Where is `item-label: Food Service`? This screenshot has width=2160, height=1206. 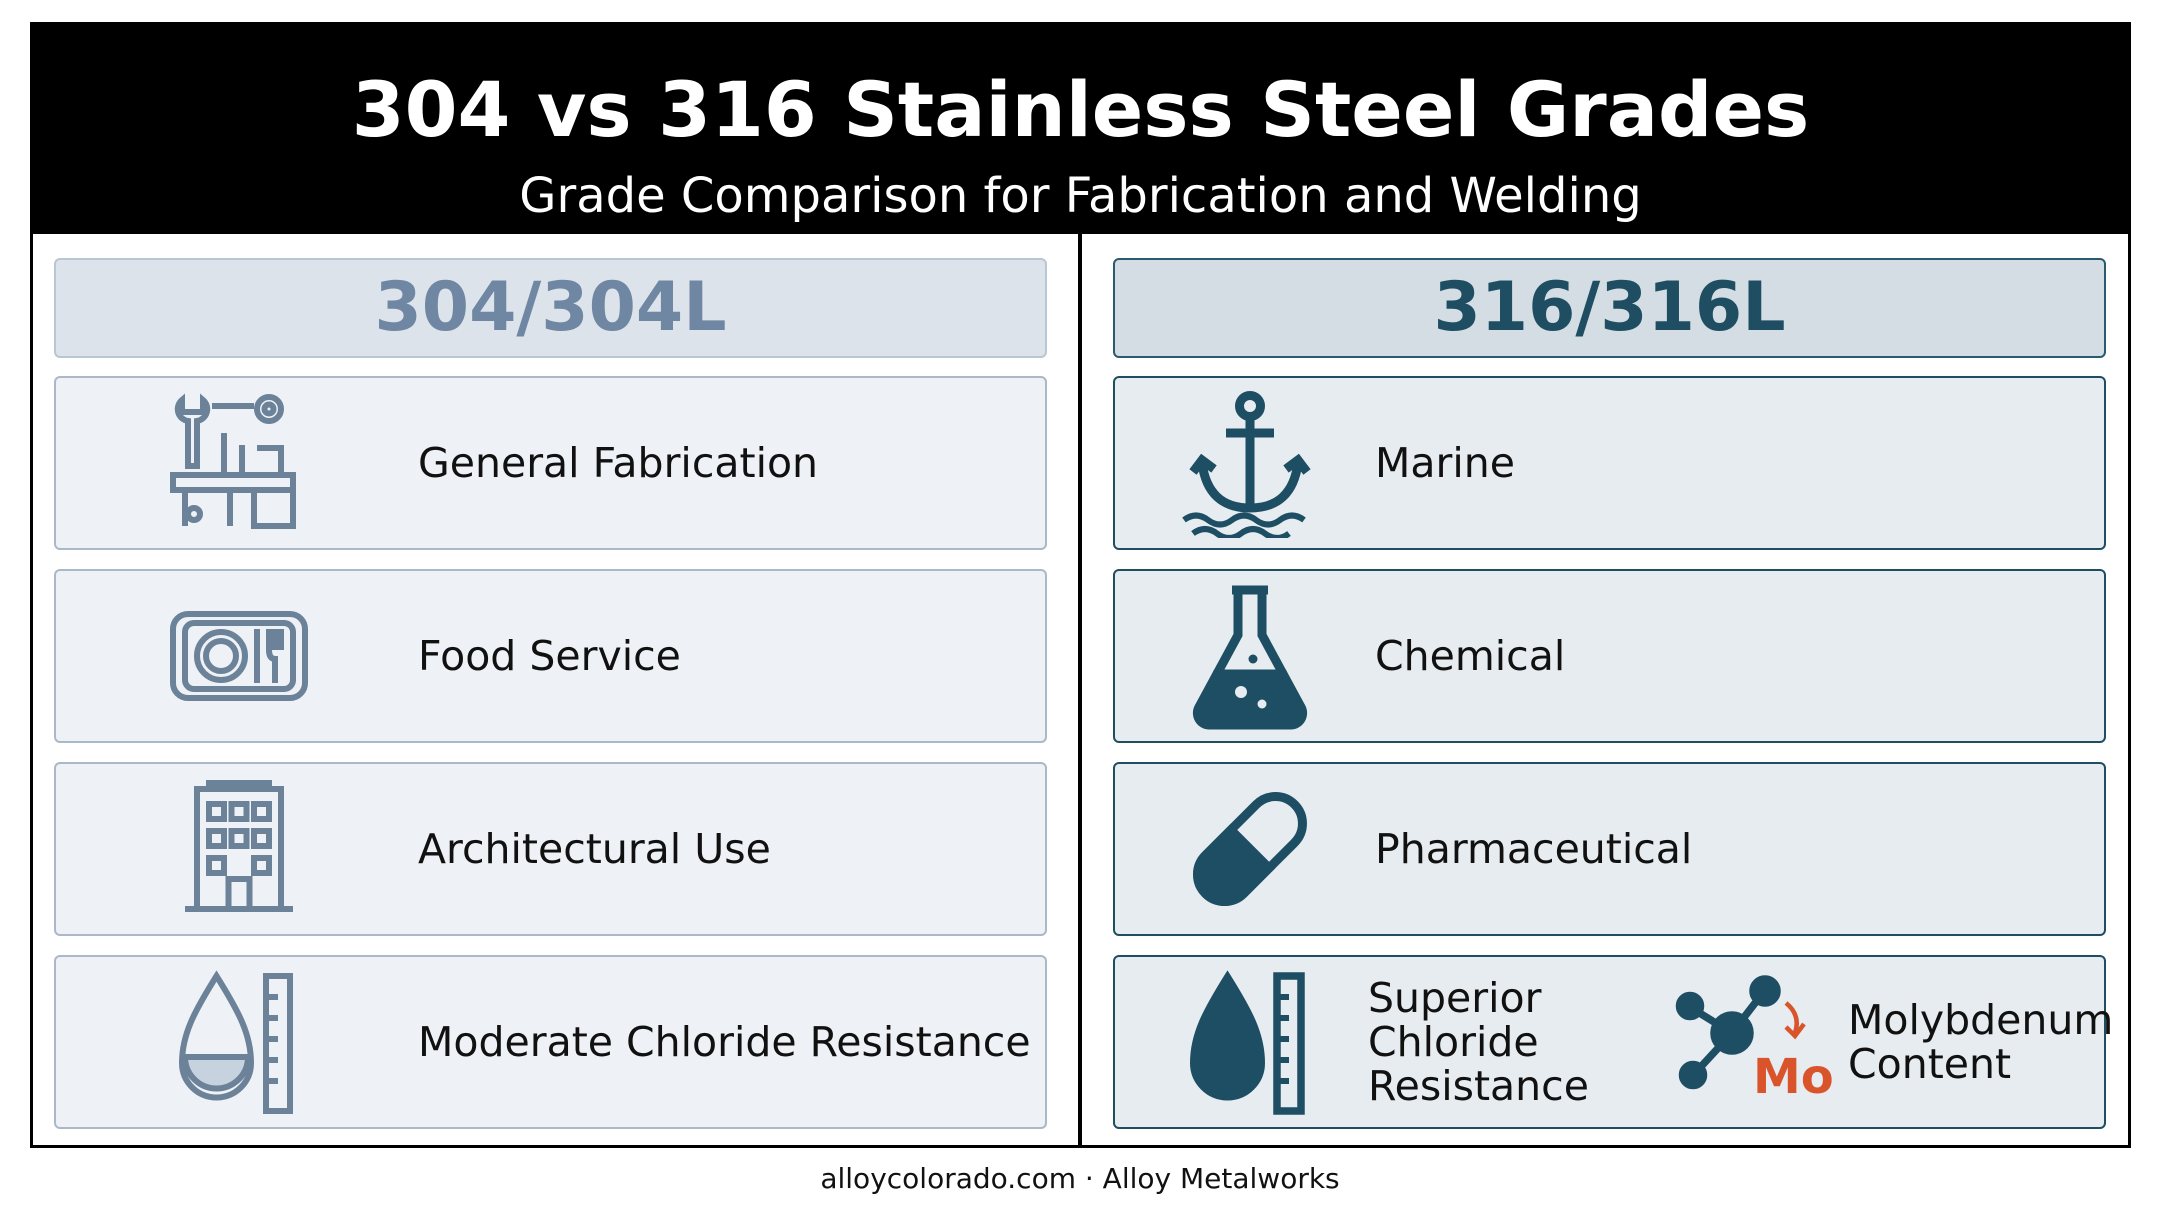 item-label: Food Service is located at coordinates (549, 656).